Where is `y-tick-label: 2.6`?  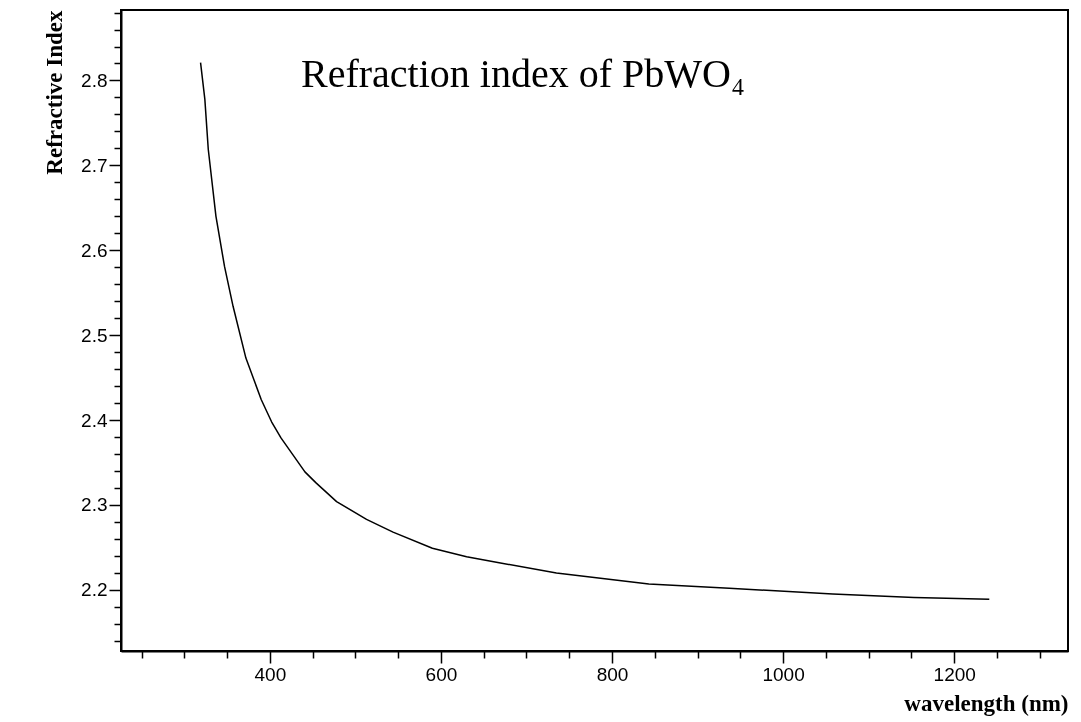
y-tick-label: 2.6 is located at coordinates (94, 250).